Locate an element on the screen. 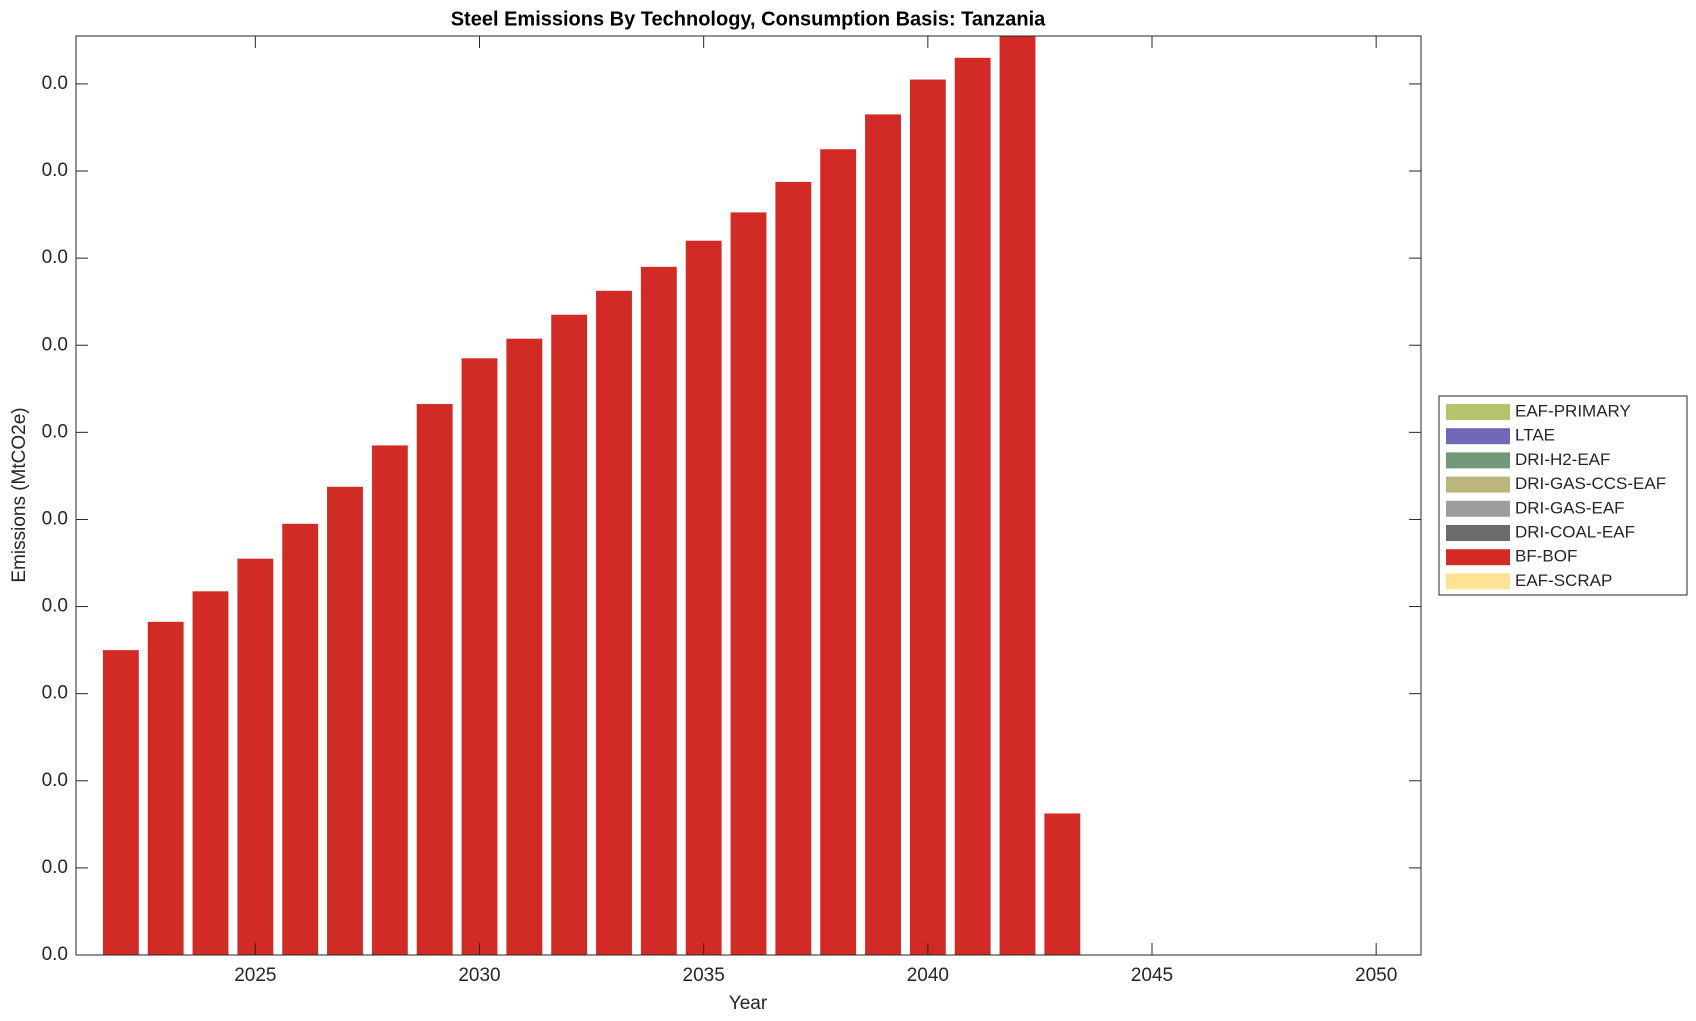  legend-label: BF-BOF is located at coordinates (1546, 556).